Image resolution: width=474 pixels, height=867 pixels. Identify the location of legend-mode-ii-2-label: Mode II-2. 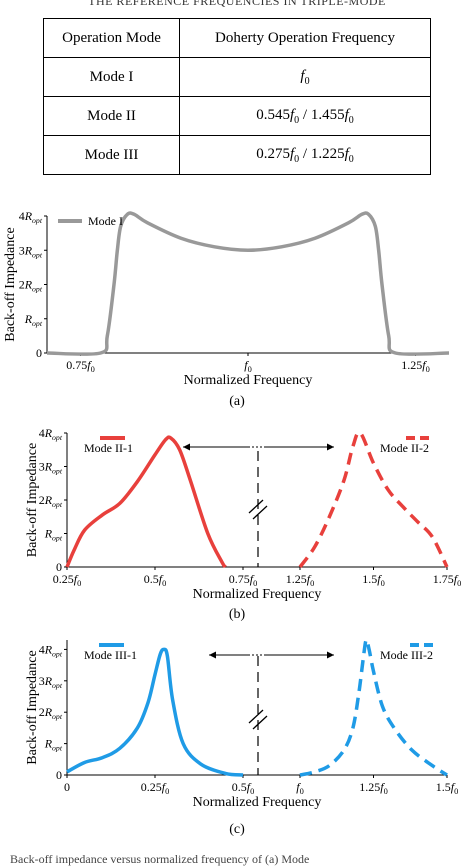
(404, 448).